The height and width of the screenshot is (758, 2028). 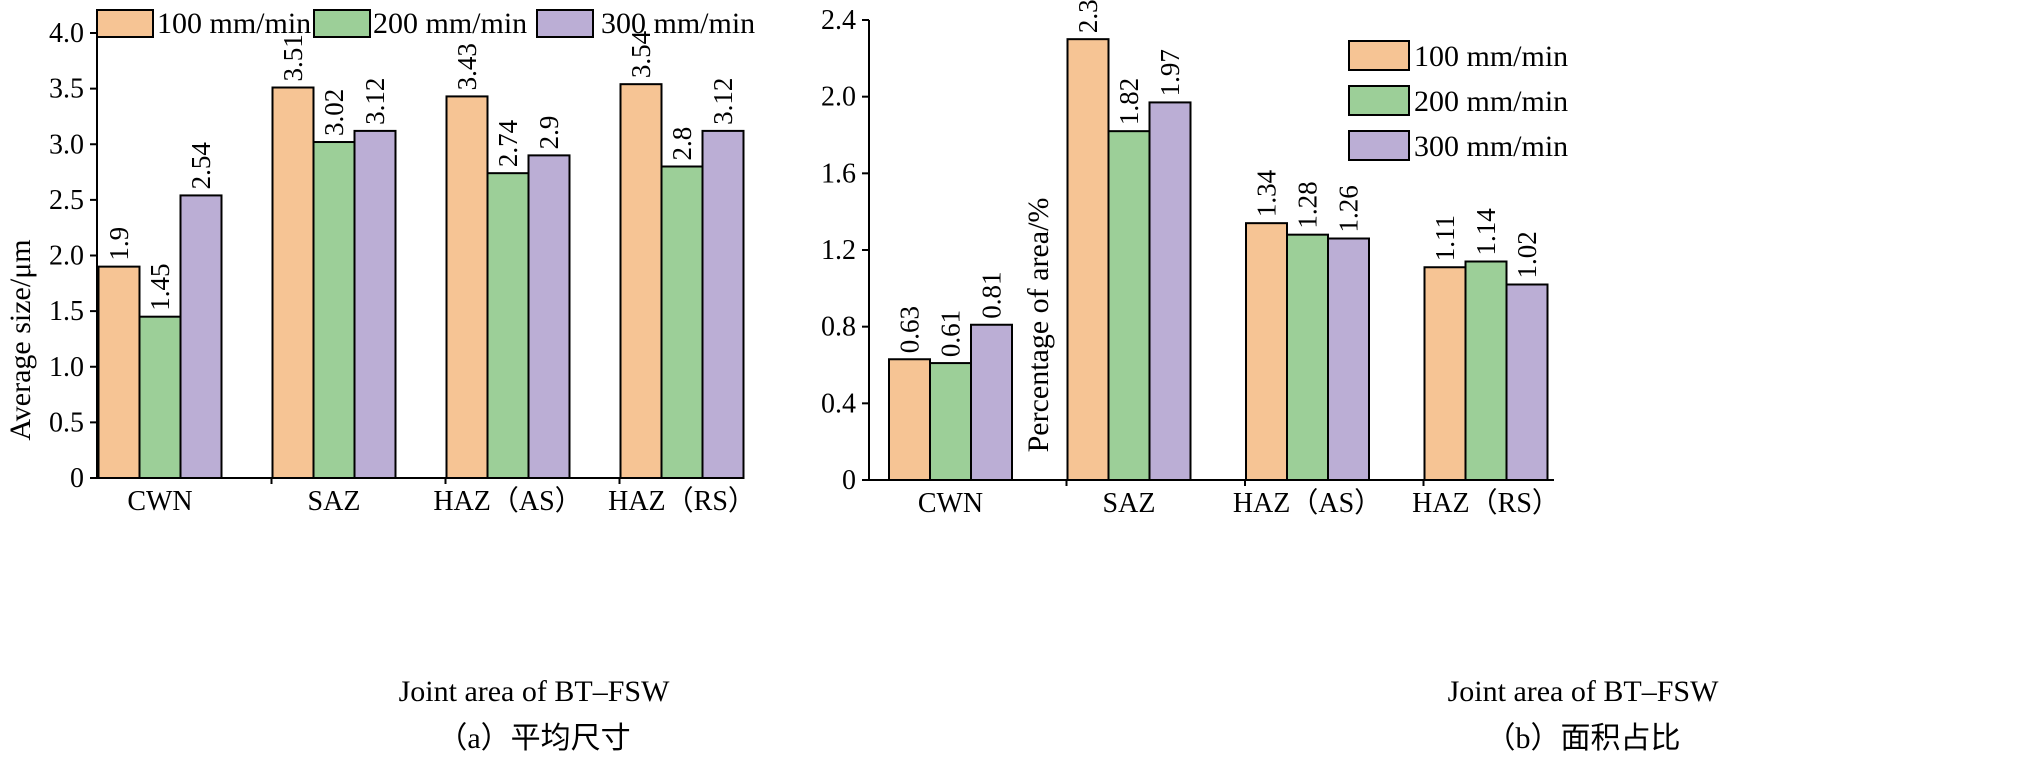 What do you see at coordinates (1583, 738) in the screenshot?
I see `chart-b-caption: （b）面积占比` at bounding box center [1583, 738].